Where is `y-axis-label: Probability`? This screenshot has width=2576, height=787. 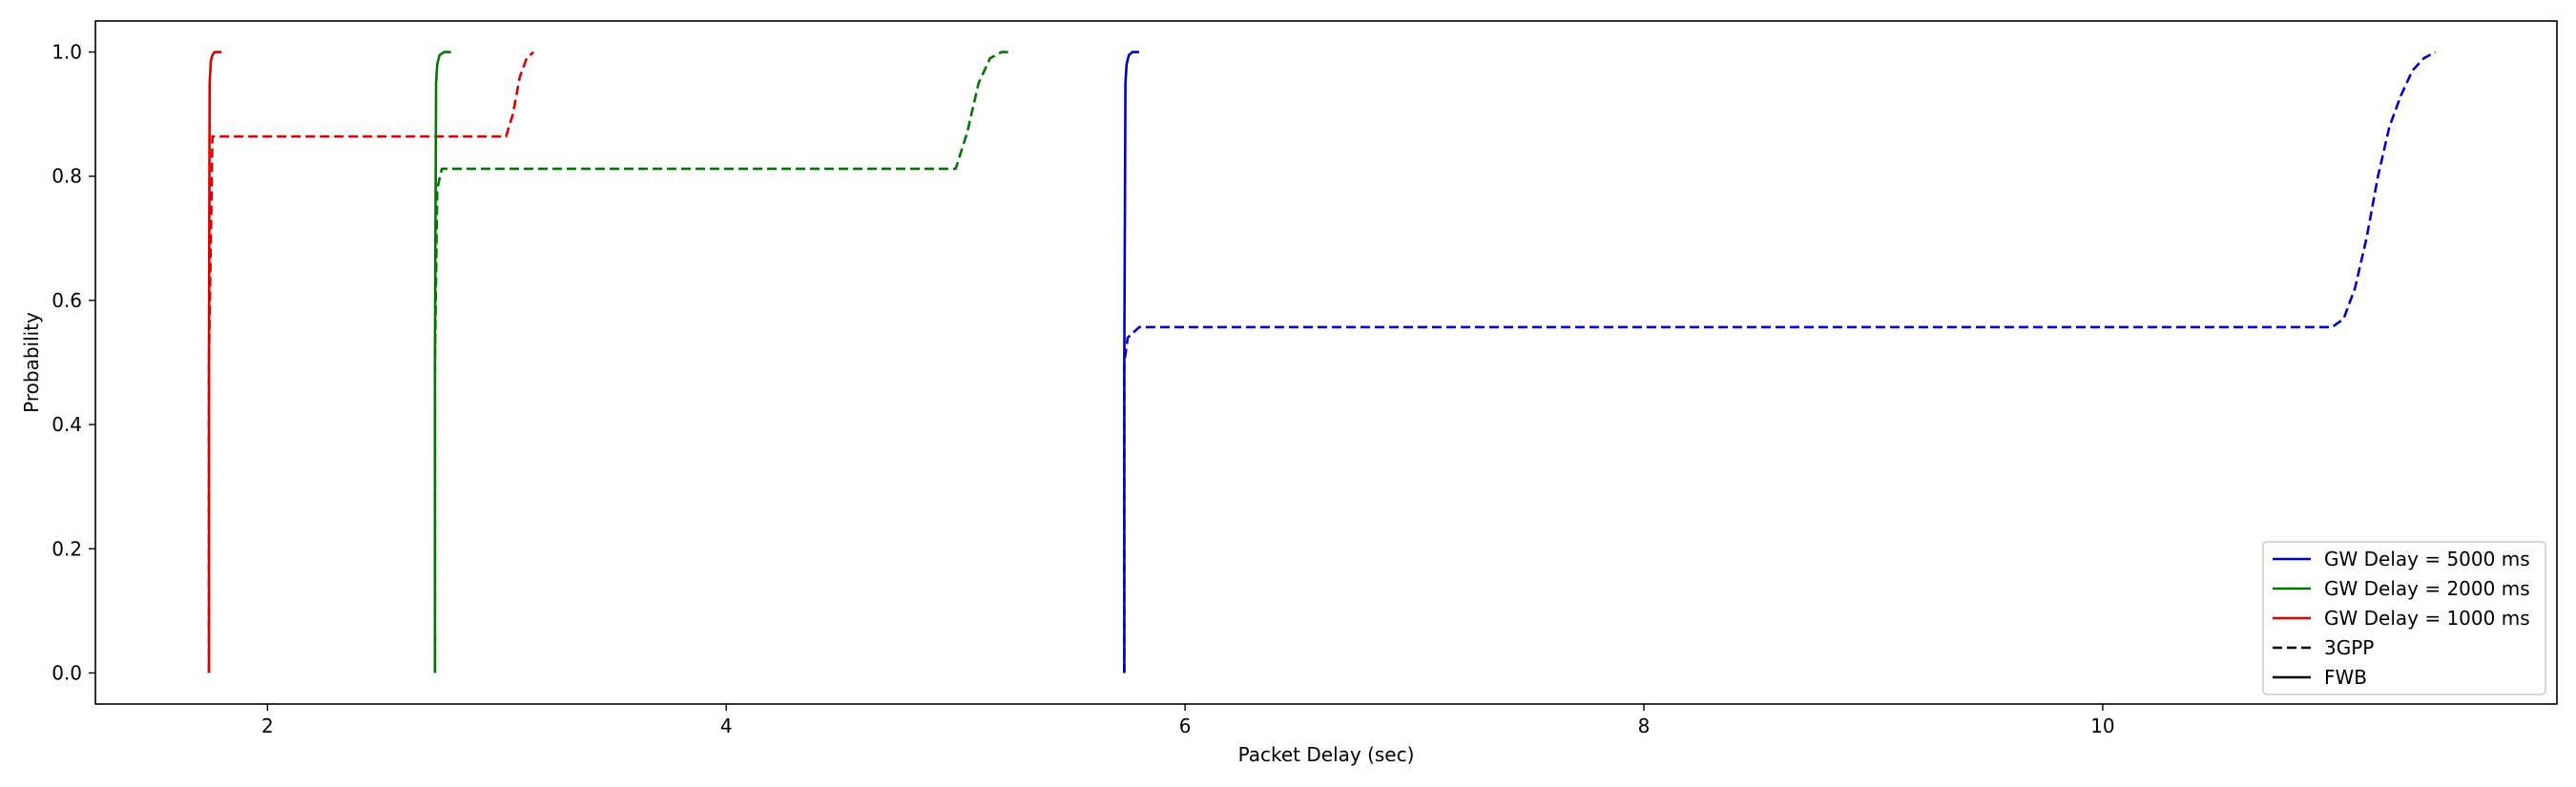
y-axis-label: Probability is located at coordinates (31, 362).